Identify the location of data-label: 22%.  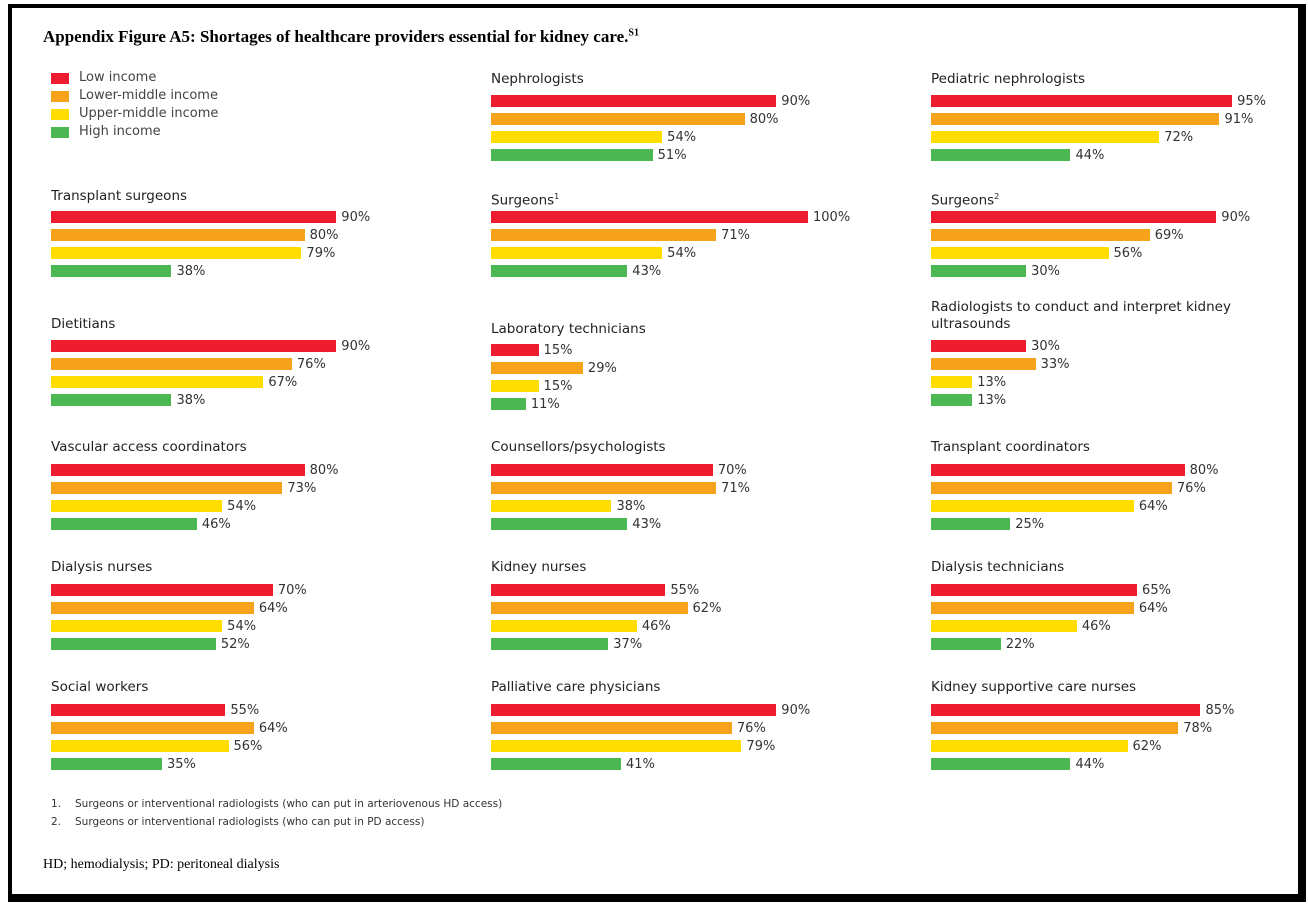
(1020, 644).